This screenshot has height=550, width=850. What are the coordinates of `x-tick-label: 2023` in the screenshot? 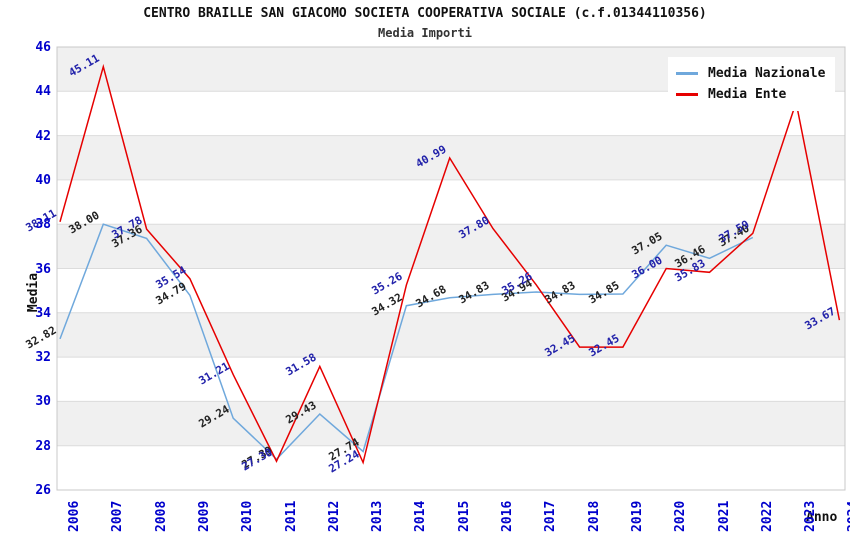 It's located at (811, 516).